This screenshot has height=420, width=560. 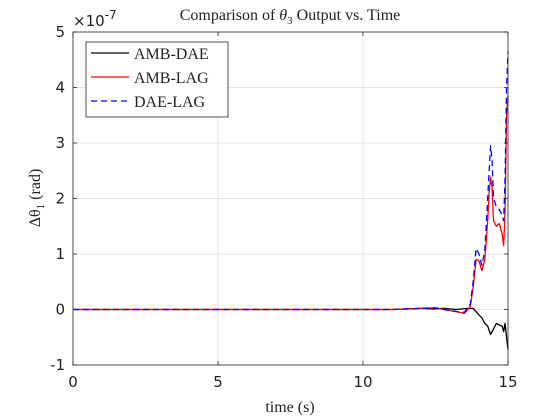 What do you see at coordinates (218, 382) in the screenshot?
I see `x-tick-label: 5` at bounding box center [218, 382].